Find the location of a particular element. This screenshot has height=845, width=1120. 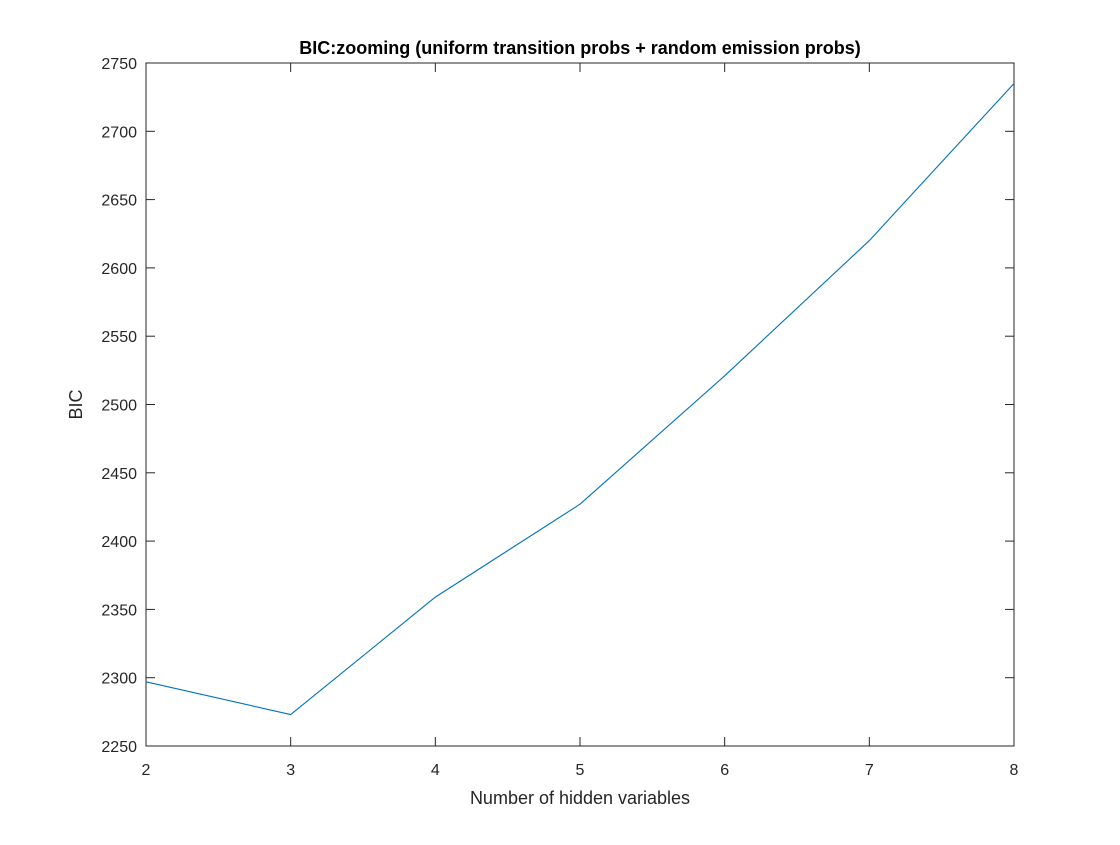

x-tick-label: 6 is located at coordinates (724, 770).